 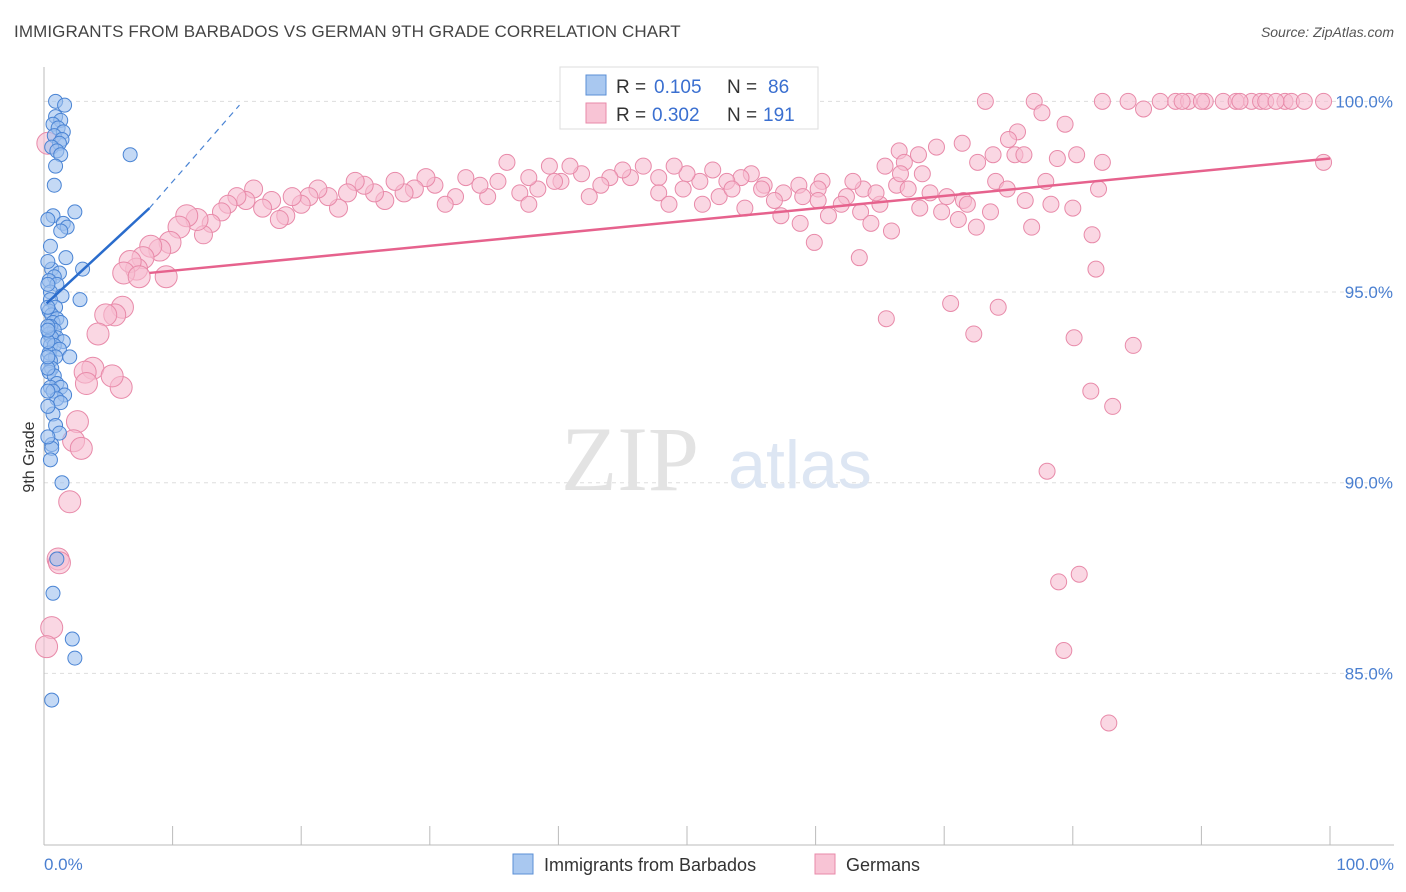 I want to click on bottom-legend-swatch-blue, so click(x=523, y=864).